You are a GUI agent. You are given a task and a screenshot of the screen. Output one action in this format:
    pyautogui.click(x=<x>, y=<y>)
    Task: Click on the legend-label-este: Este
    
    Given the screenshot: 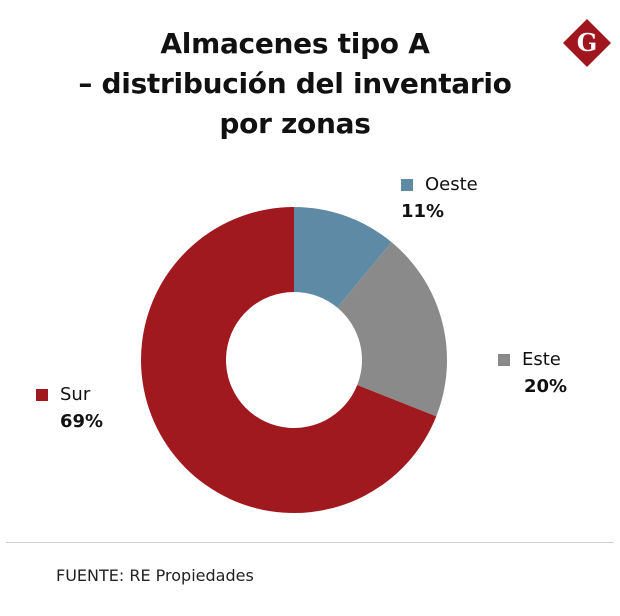 What is the action you would take?
    pyautogui.click(x=541, y=359)
    